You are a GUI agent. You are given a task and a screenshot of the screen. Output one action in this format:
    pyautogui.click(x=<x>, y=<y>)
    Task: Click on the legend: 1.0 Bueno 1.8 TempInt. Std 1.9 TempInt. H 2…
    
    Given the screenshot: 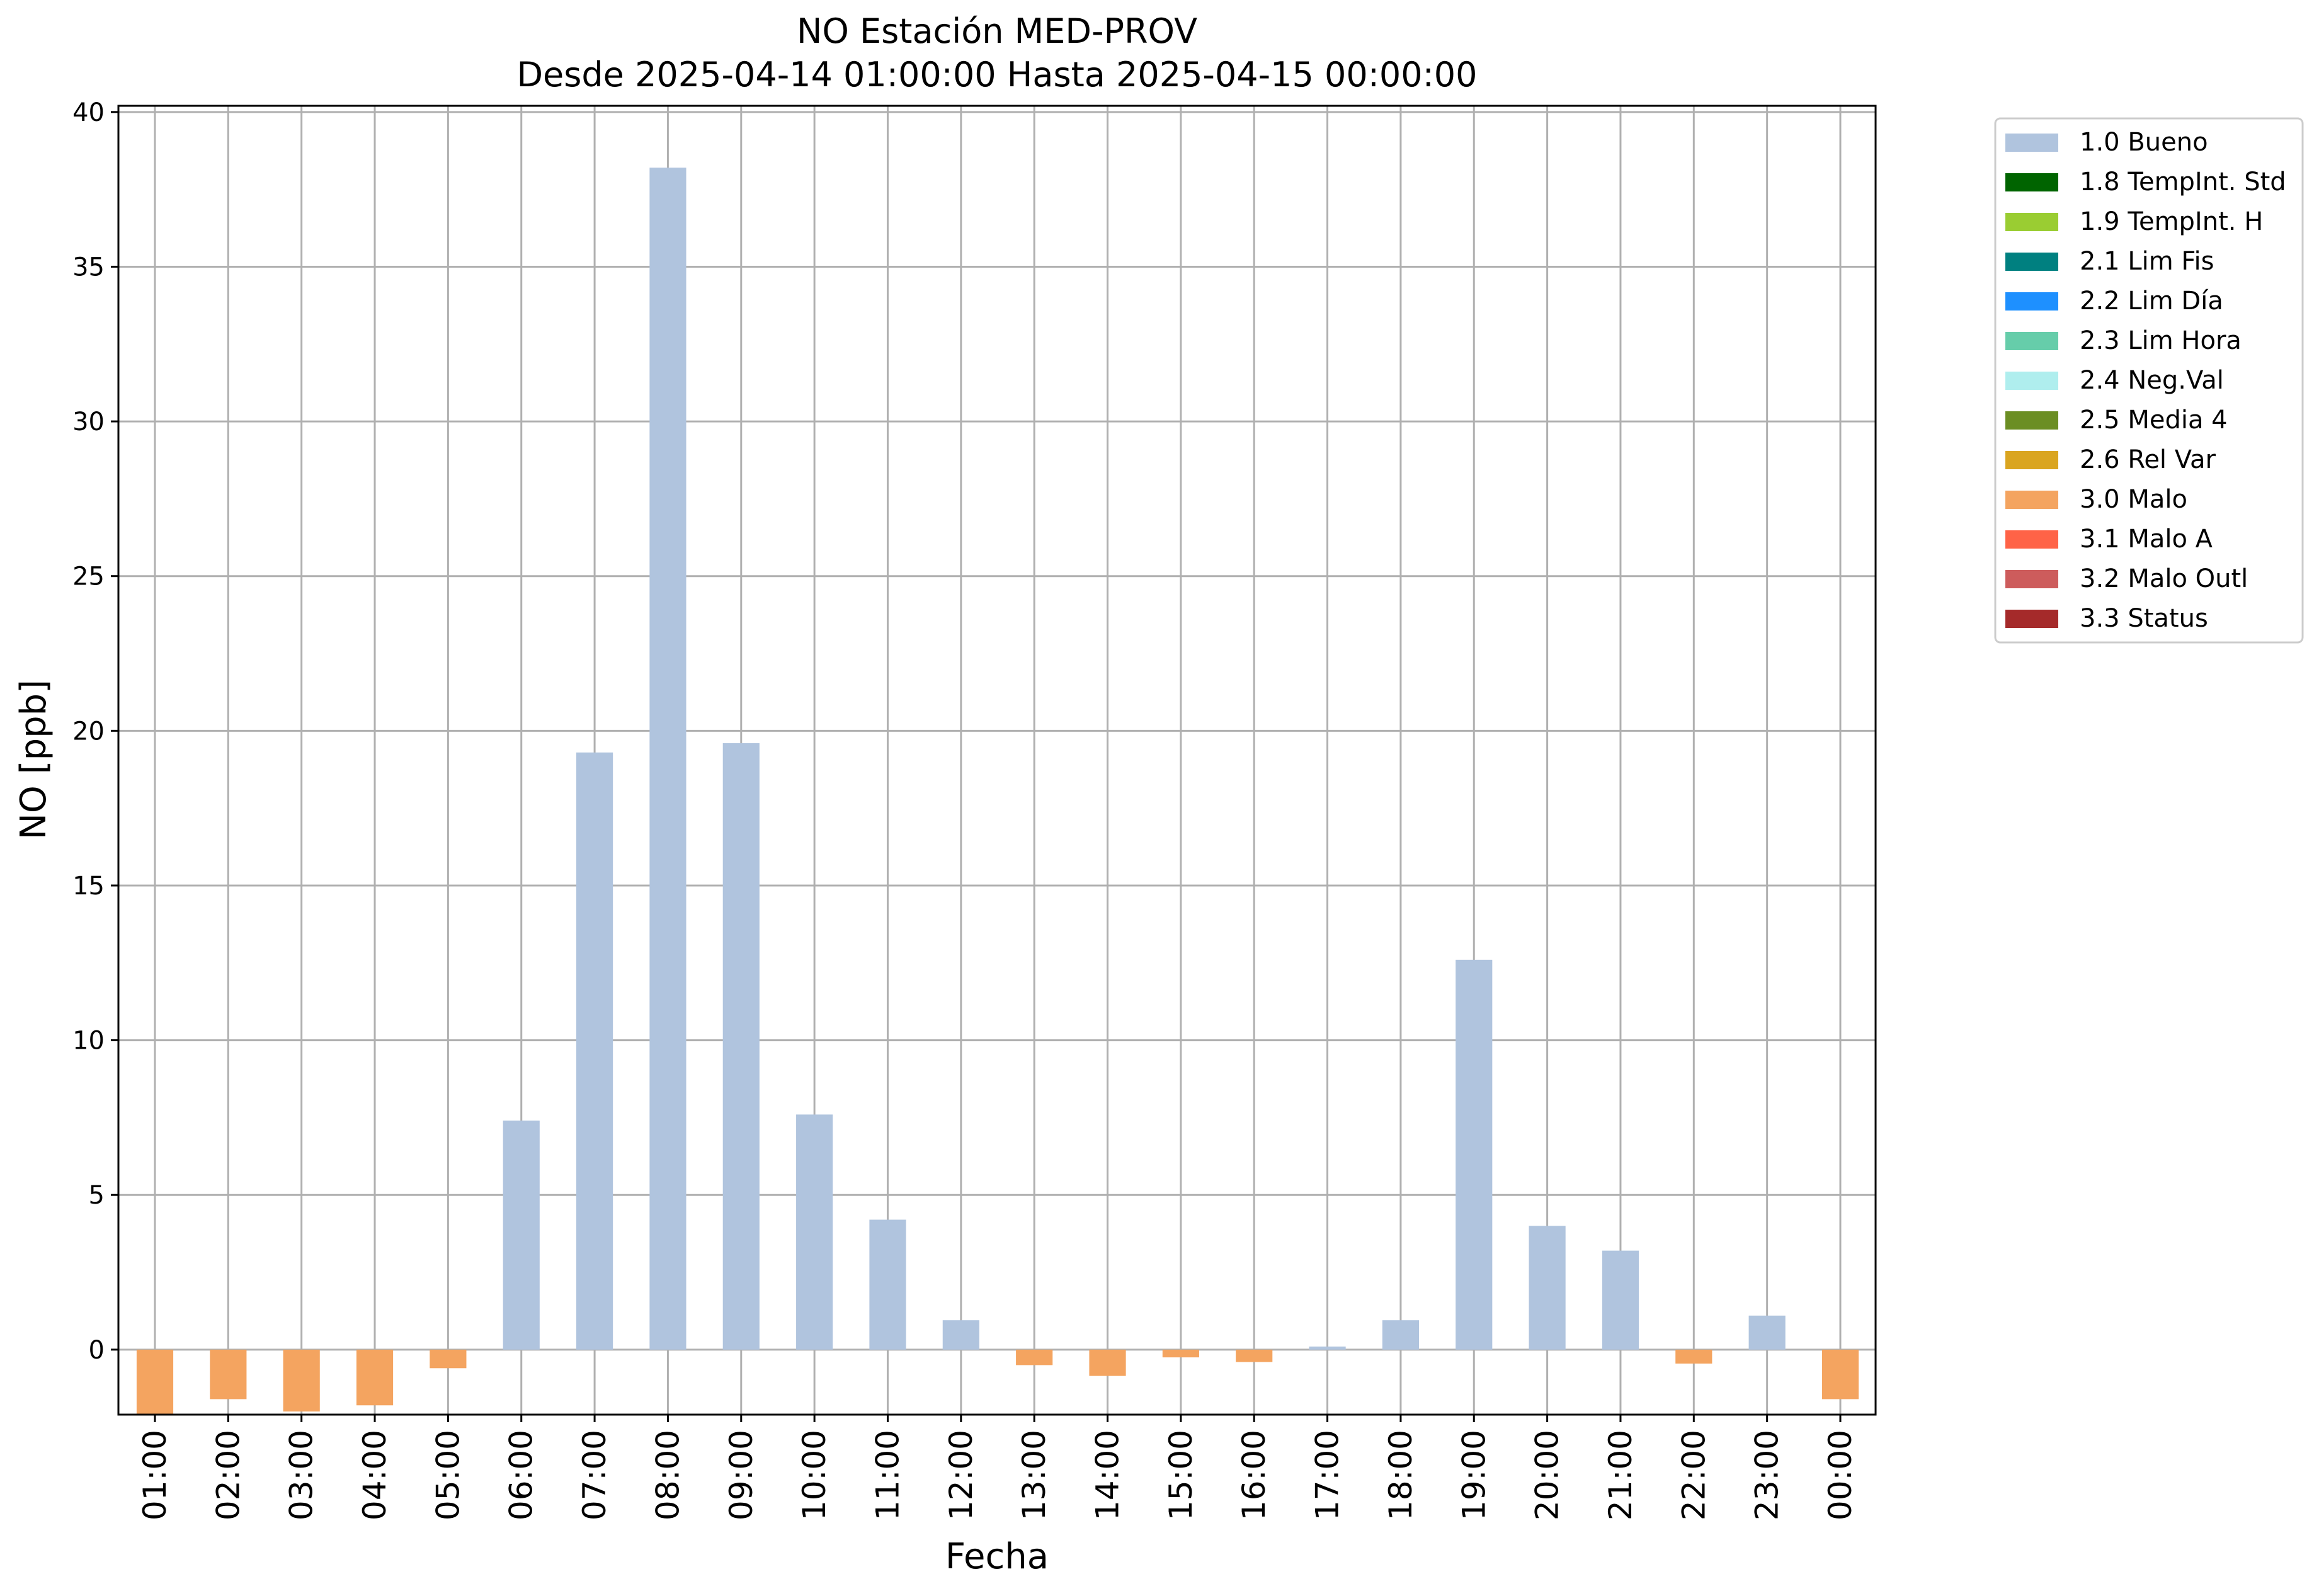 What is the action you would take?
    pyautogui.click(x=2149, y=380)
    